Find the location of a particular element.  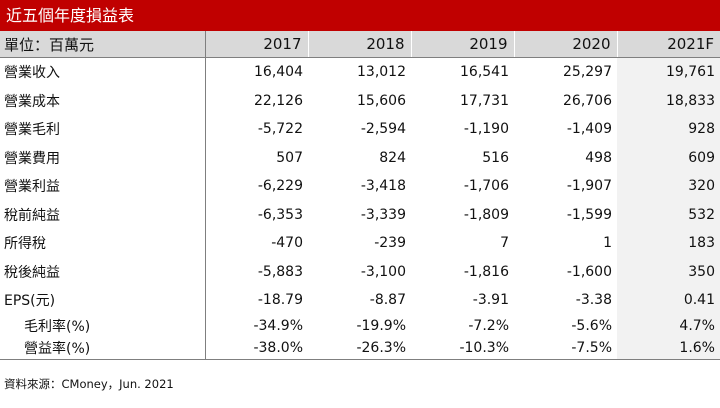

table-row: 稅後純益 -5,883 -3,100 -1,816 -1,600 350 is located at coordinates (360, 271).